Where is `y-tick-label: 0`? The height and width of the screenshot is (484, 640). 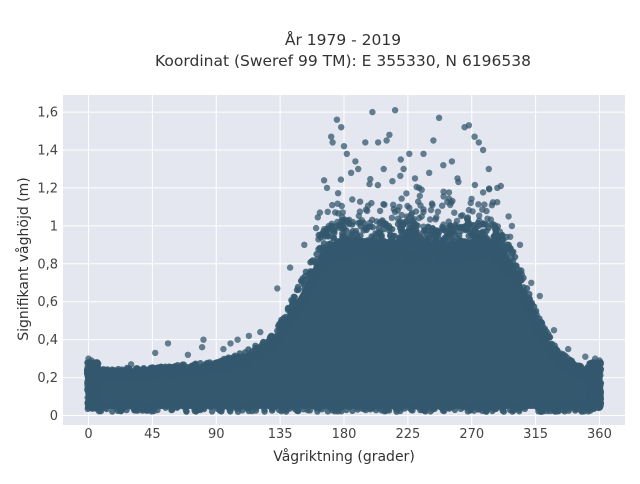 y-tick-label: 0 is located at coordinates (54, 416).